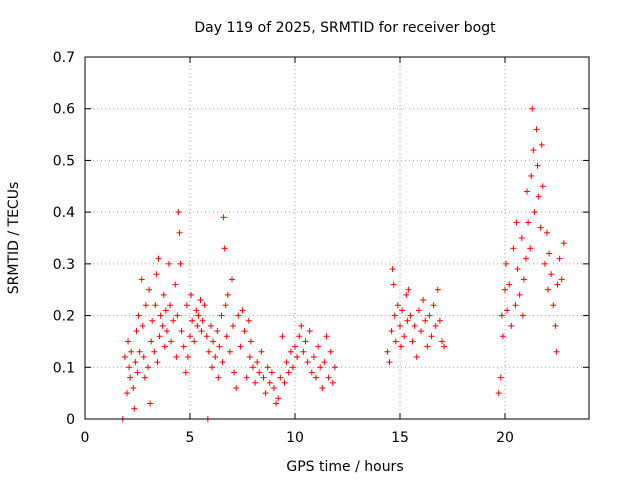 Image resolution: width=640 pixels, height=480 pixels. I want to click on y-tick-label: 0.3, so click(64, 265).